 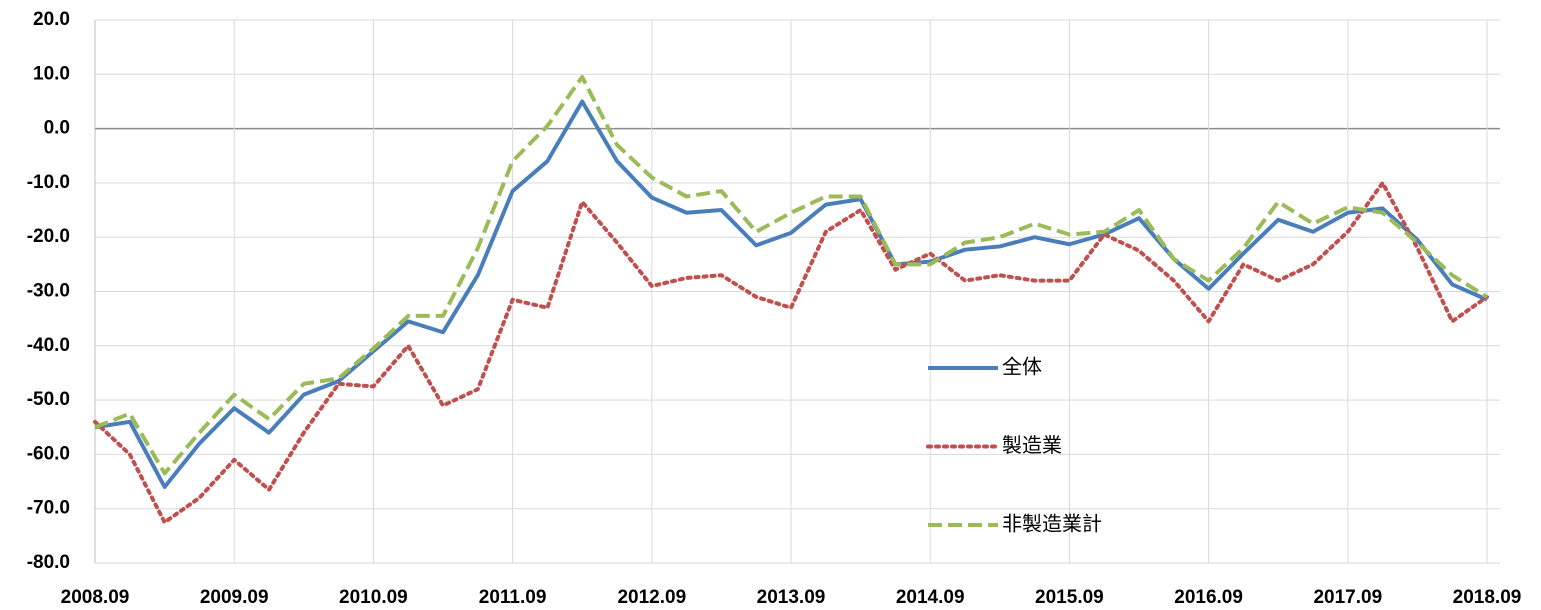 I want to click on x-tick-label: 2011.09, so click(x=513, y=597).